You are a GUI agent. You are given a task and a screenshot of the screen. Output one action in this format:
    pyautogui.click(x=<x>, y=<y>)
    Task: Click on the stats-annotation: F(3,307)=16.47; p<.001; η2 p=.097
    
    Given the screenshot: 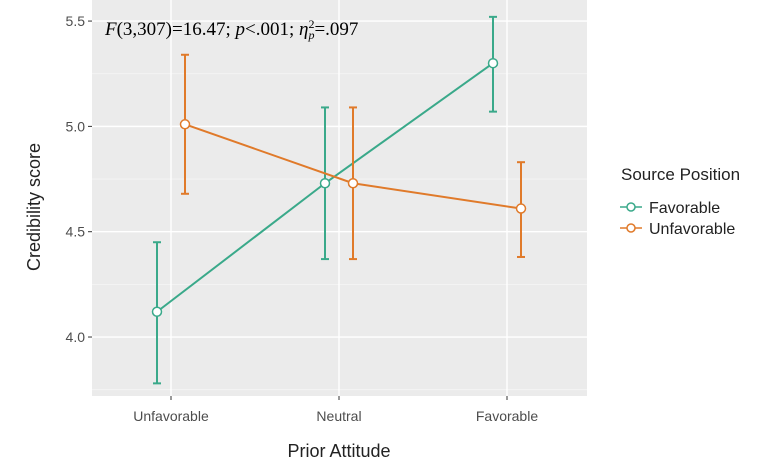 What is the action you would take?
    pyautogui.click(x=231, y=29)
    